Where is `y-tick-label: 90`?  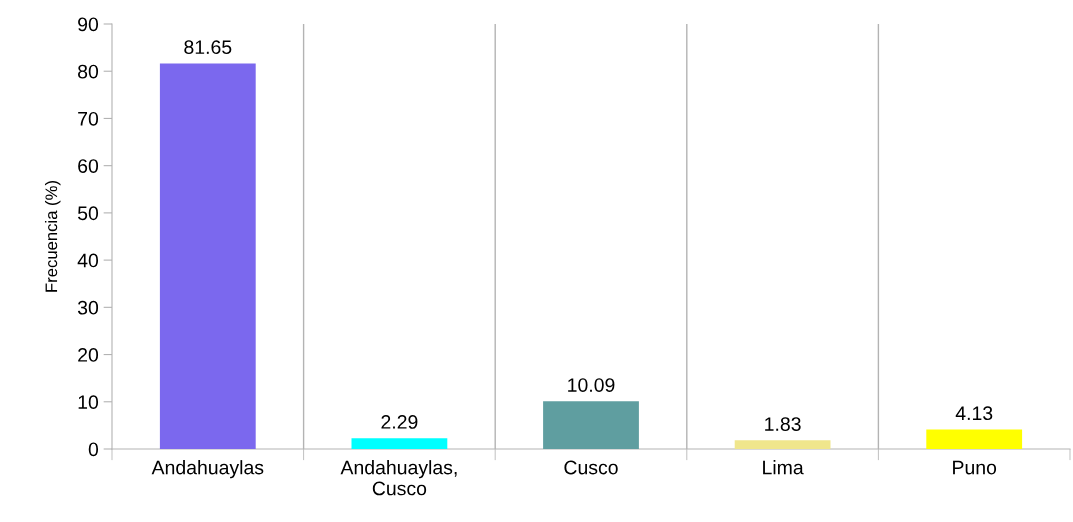 y-tick-label: 90 is located at coordinates (88, 24).